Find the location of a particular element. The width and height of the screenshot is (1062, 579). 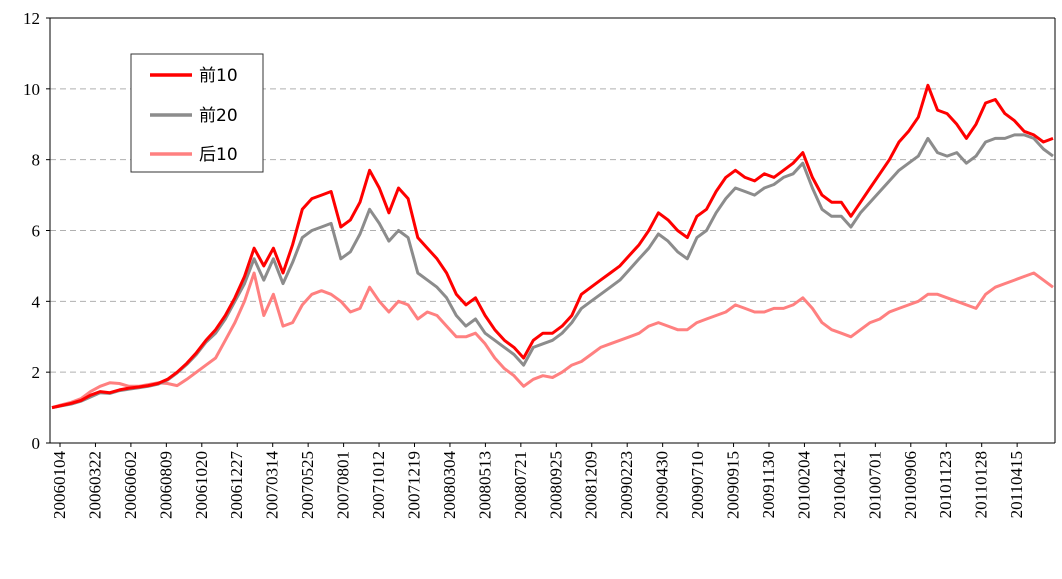

x-tick-label: 20101123 is located at coordinates (945, 484).